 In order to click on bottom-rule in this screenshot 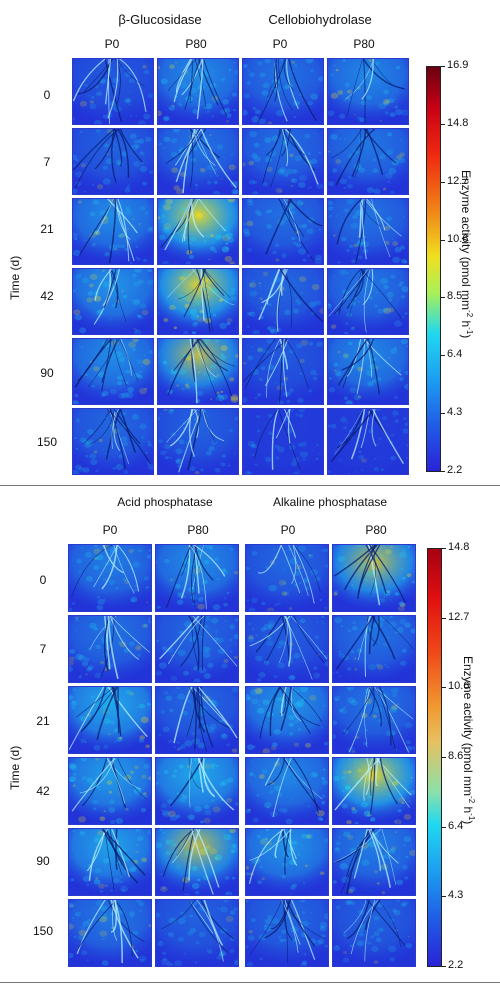, I will do `click(250, 982)`.